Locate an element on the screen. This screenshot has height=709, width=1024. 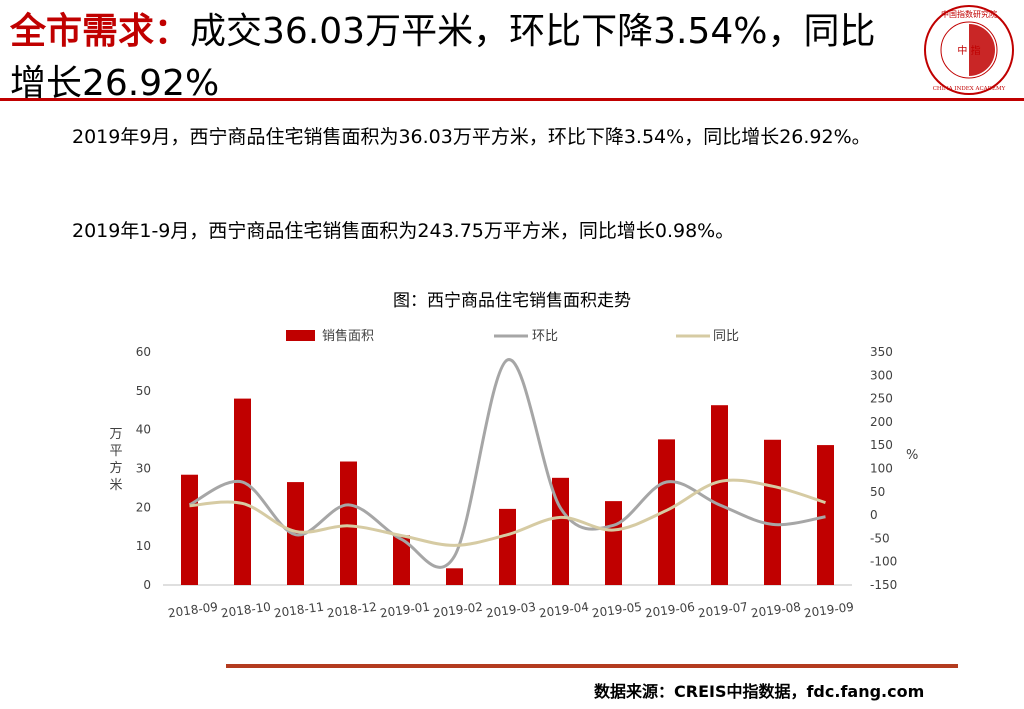
y-tick-label: 50 is located at coordinates (143, 391).